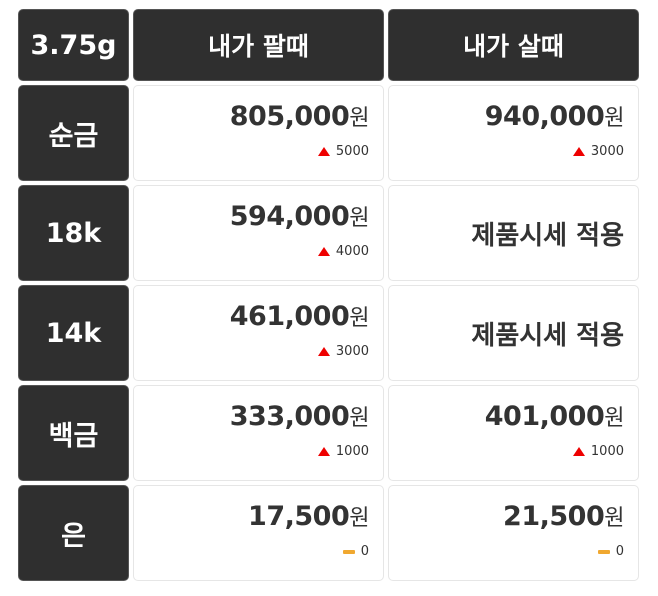 The image size is (658, 596). Describe the element at coordinates (544, 416) in the screenshot. I see `price-value: 401,000` at that location.